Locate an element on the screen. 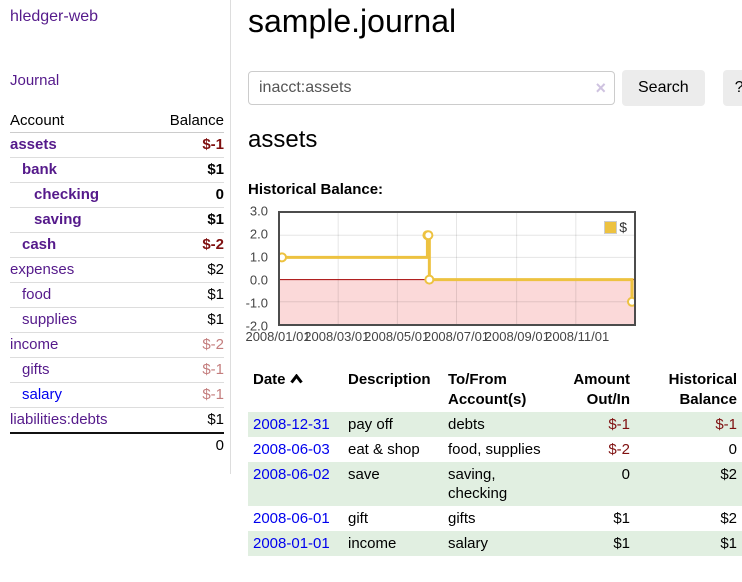 Image resolution: width=742 pixels, height=582 pixels. legend-swatch-icon is located at coordinates (611, 227).